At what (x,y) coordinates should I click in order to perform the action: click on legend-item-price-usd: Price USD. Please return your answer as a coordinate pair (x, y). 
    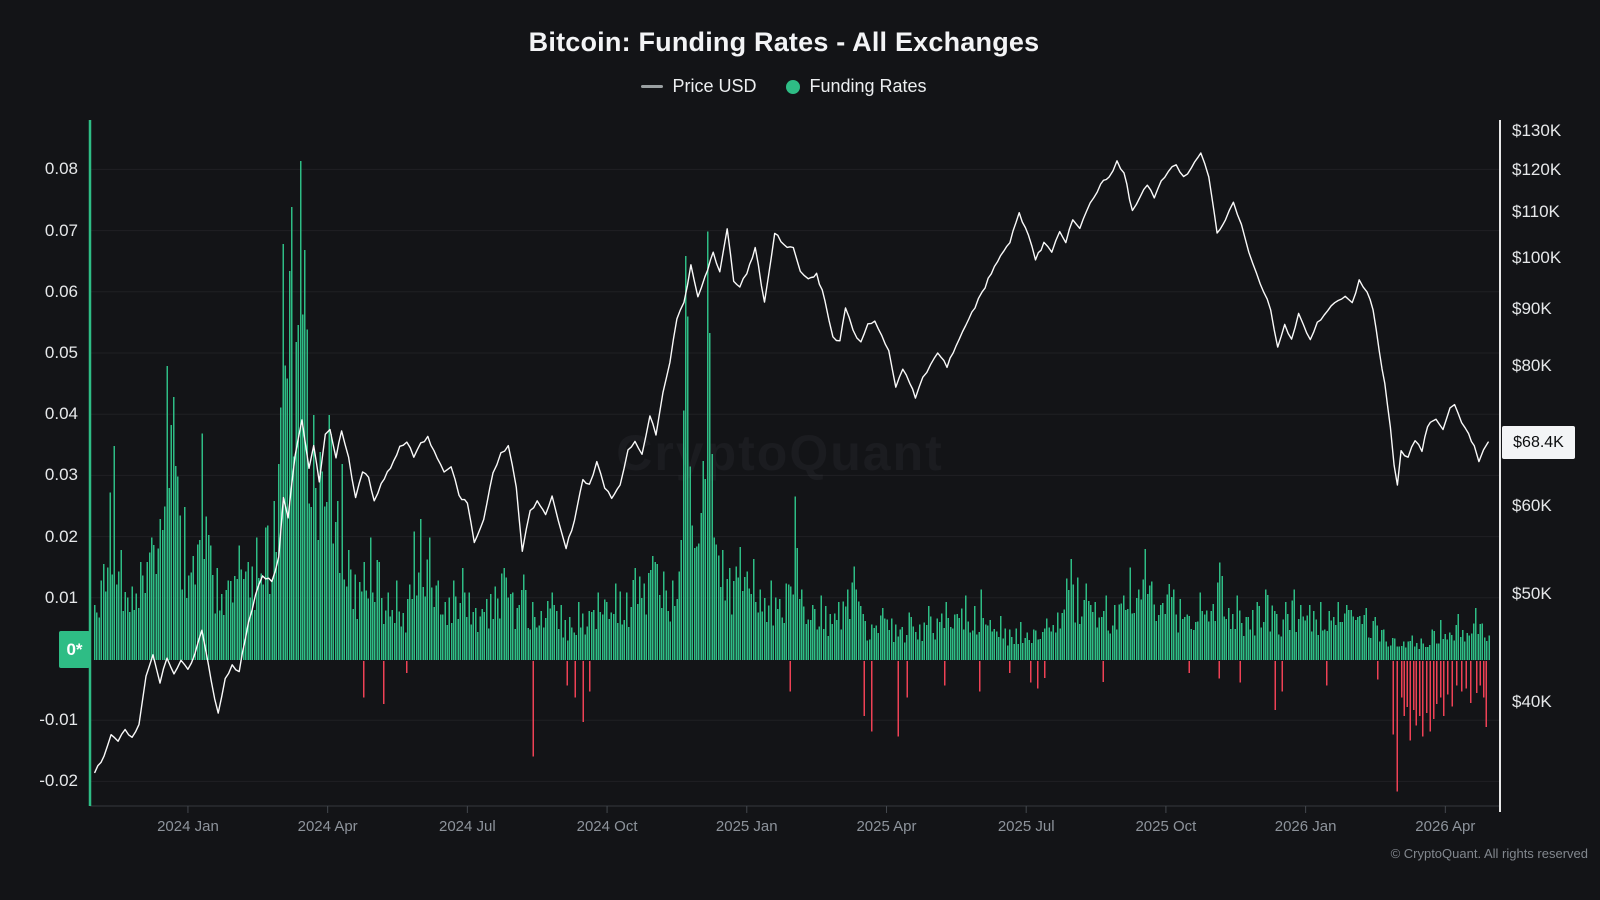
    Looking at the image, I should click on (698, 86).